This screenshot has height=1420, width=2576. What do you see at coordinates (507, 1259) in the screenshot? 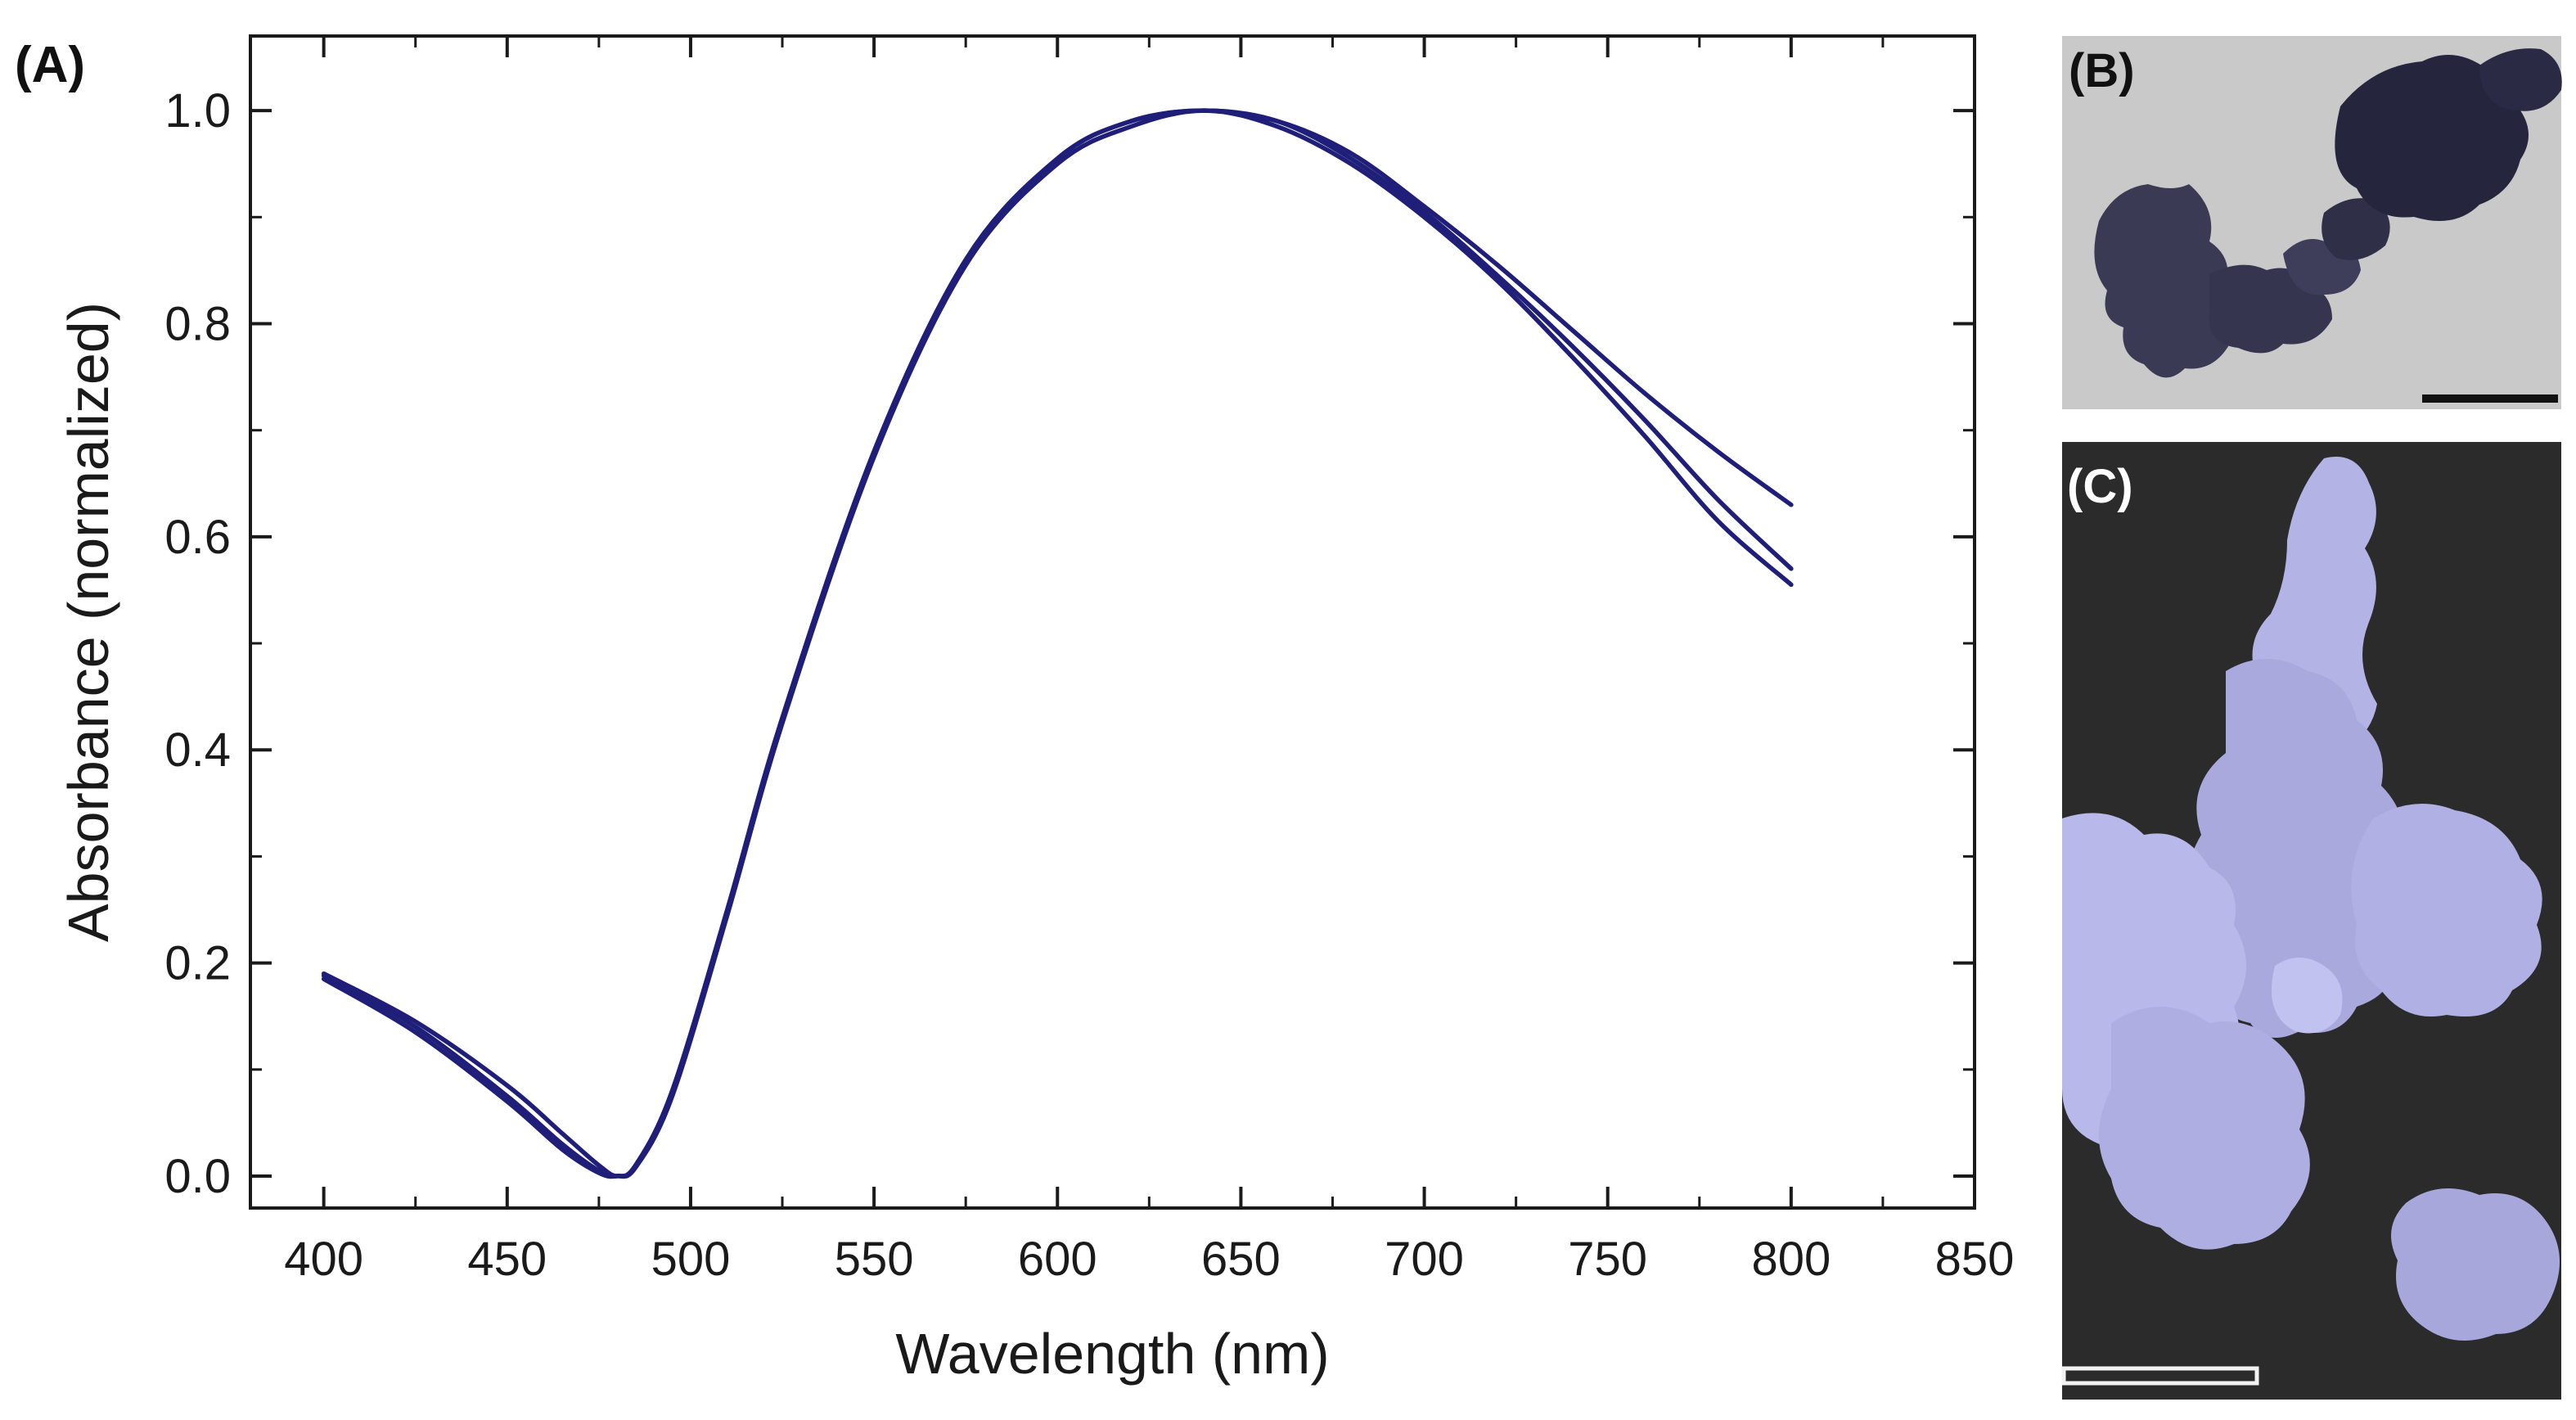
I see `x-tick-label: 450` at bounding box center [507, 1259].